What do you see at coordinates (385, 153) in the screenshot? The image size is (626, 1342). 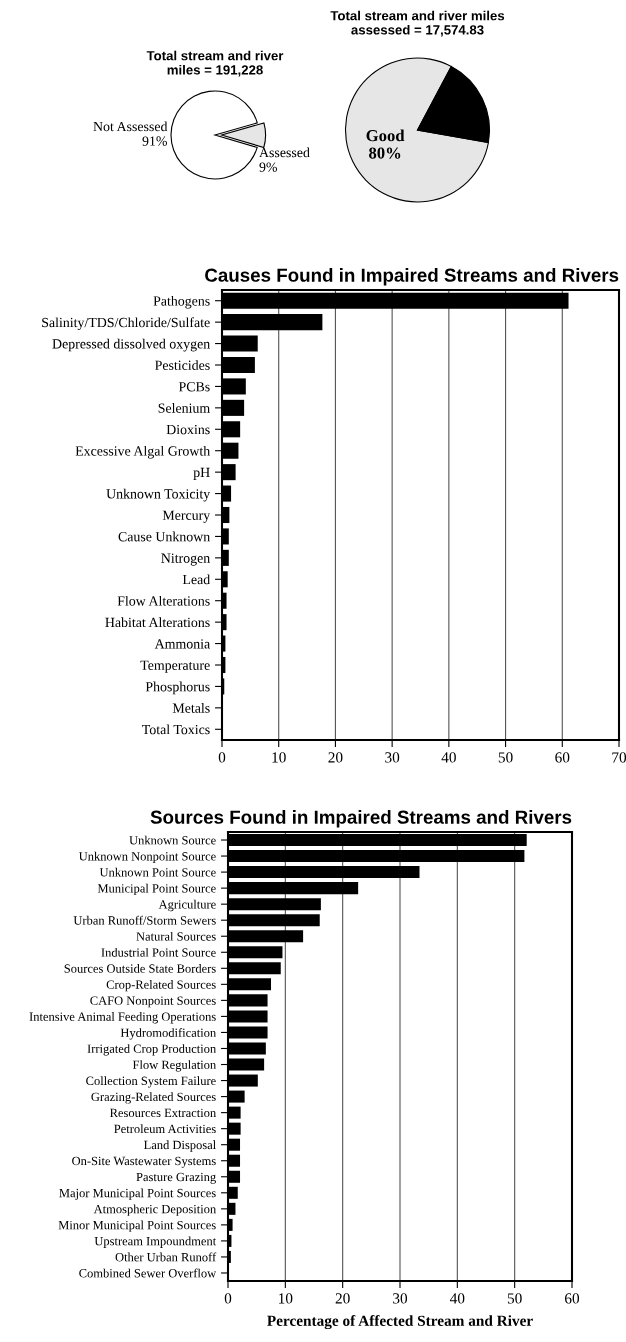 I see `data-label: 80%` at bounding box center [385, 153].